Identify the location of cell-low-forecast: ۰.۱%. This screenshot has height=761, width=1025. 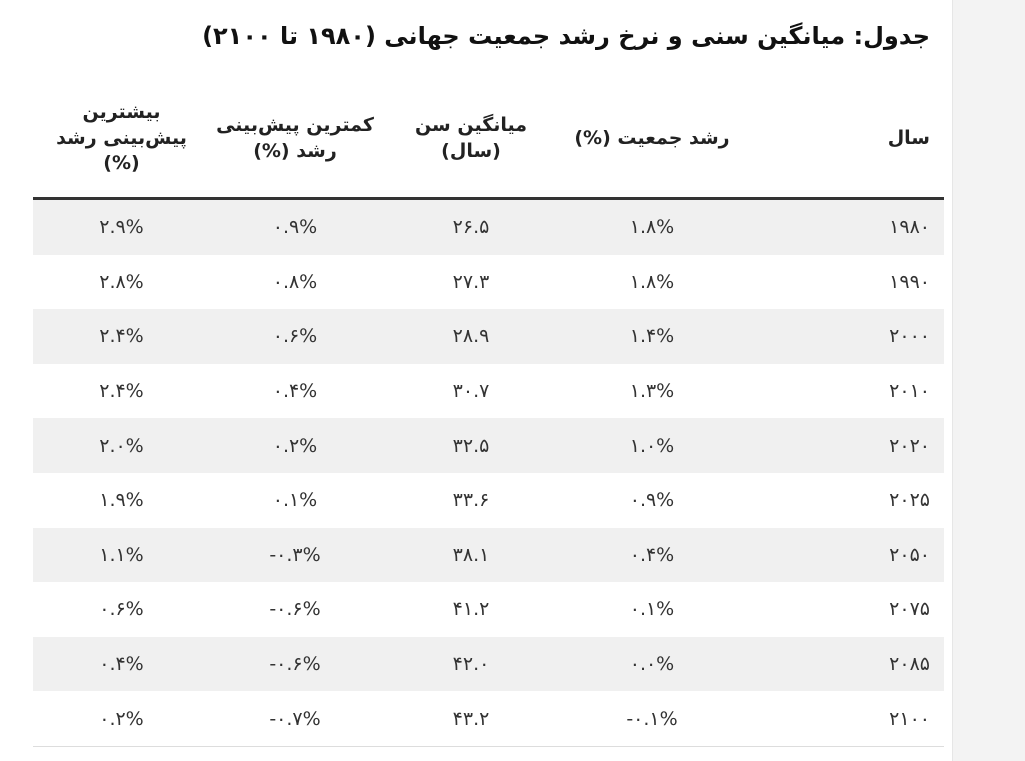
(295, 500).